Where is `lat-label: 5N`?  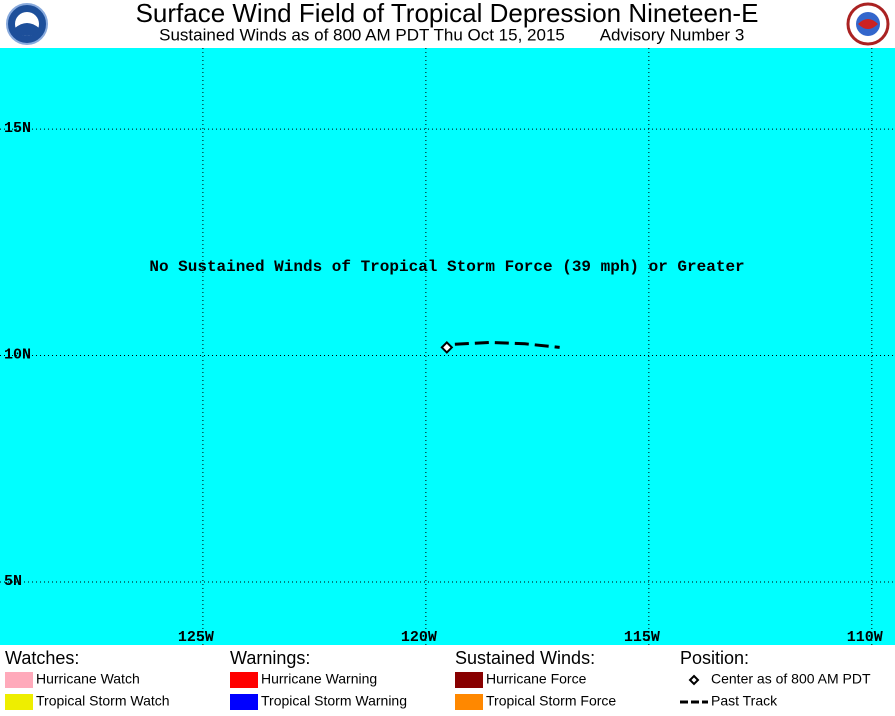
lat-label: 5N is located at coordinates (13, 581).